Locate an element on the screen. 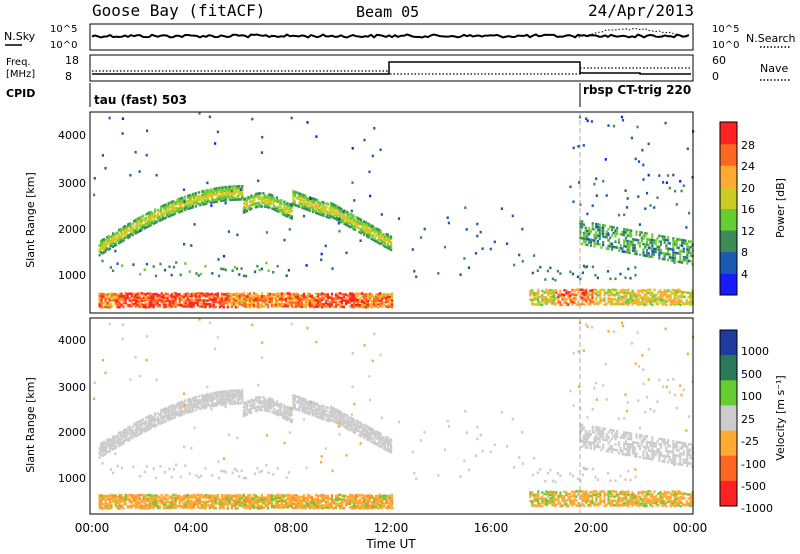 This screenshot has width=800, height=554. beam-title: Beam 05 is located at coordinates (387, 12).